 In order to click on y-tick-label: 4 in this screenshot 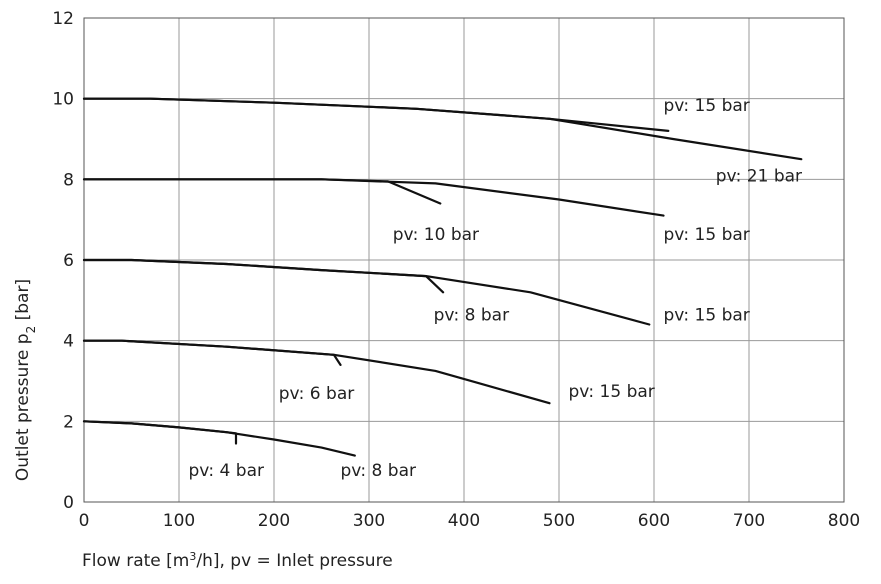, I will do `click(68, 342)`.